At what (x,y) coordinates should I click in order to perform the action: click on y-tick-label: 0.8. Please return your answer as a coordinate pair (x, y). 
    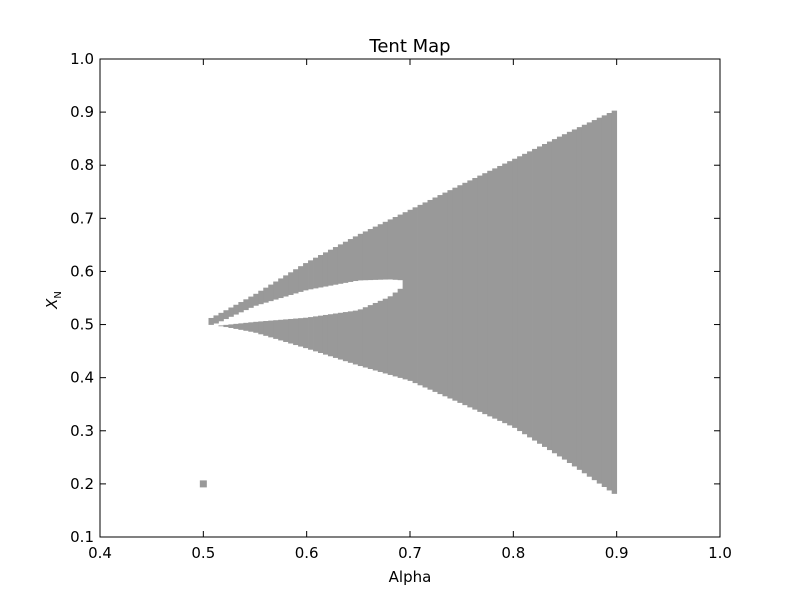
    Looking at the image, I should click on (82, 165).